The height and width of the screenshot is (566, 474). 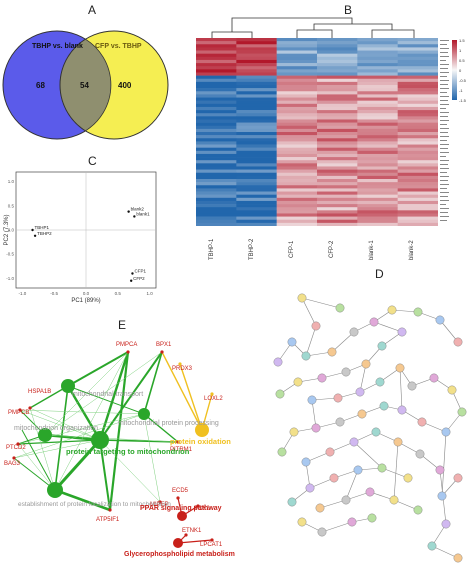 I want to click on term-node-oxidation, so click(x=202, y=430).